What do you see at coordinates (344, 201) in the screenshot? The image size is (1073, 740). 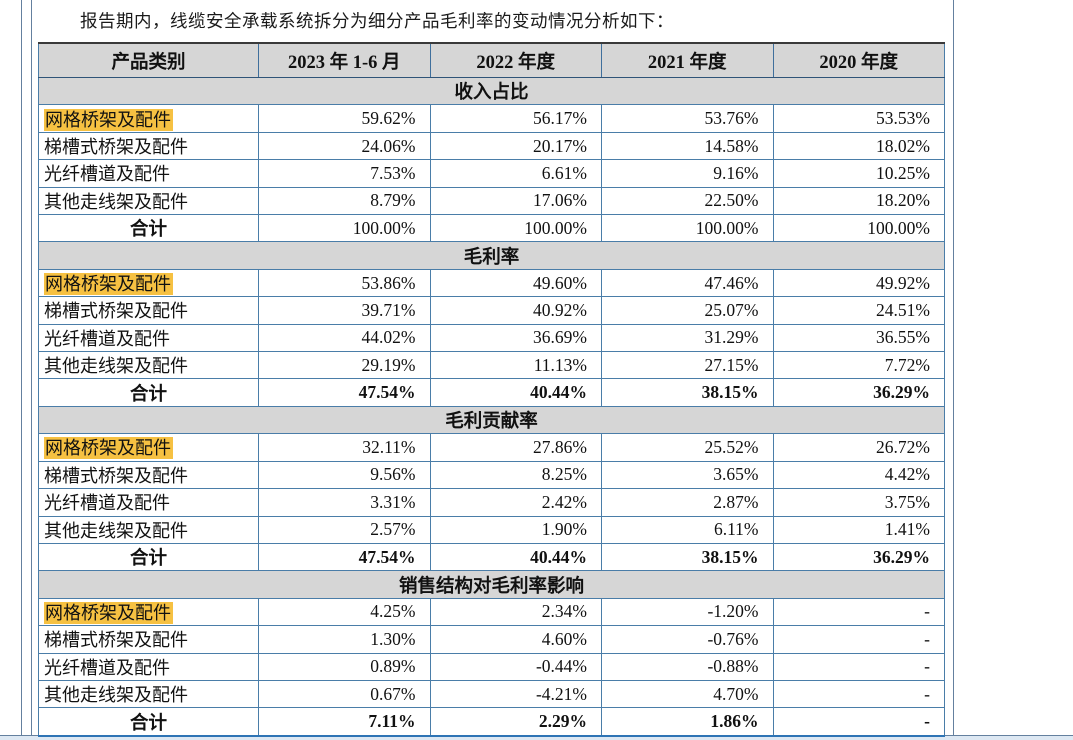 I see `value-cell: 8.79%` at bounding box center [344, 201].